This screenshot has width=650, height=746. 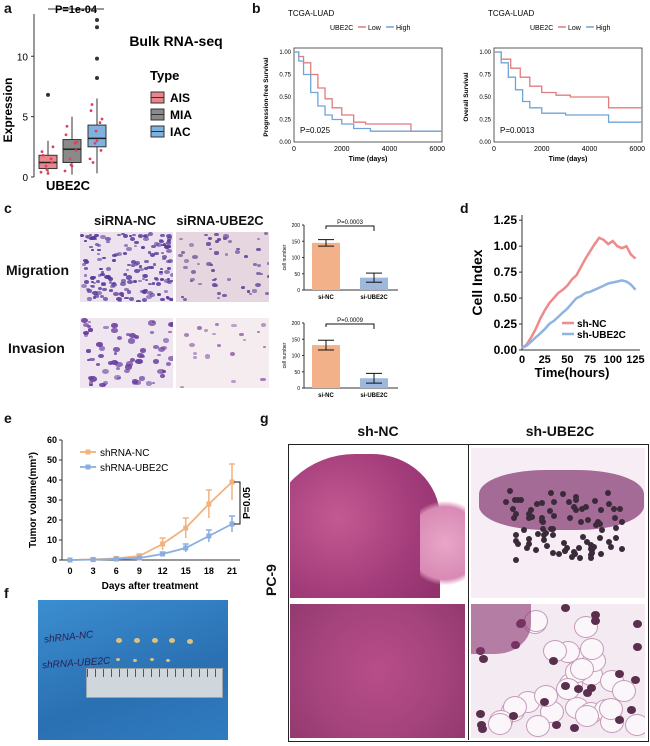 I want to click on km-xtick-label: 4000, so click(x=390, y=149).